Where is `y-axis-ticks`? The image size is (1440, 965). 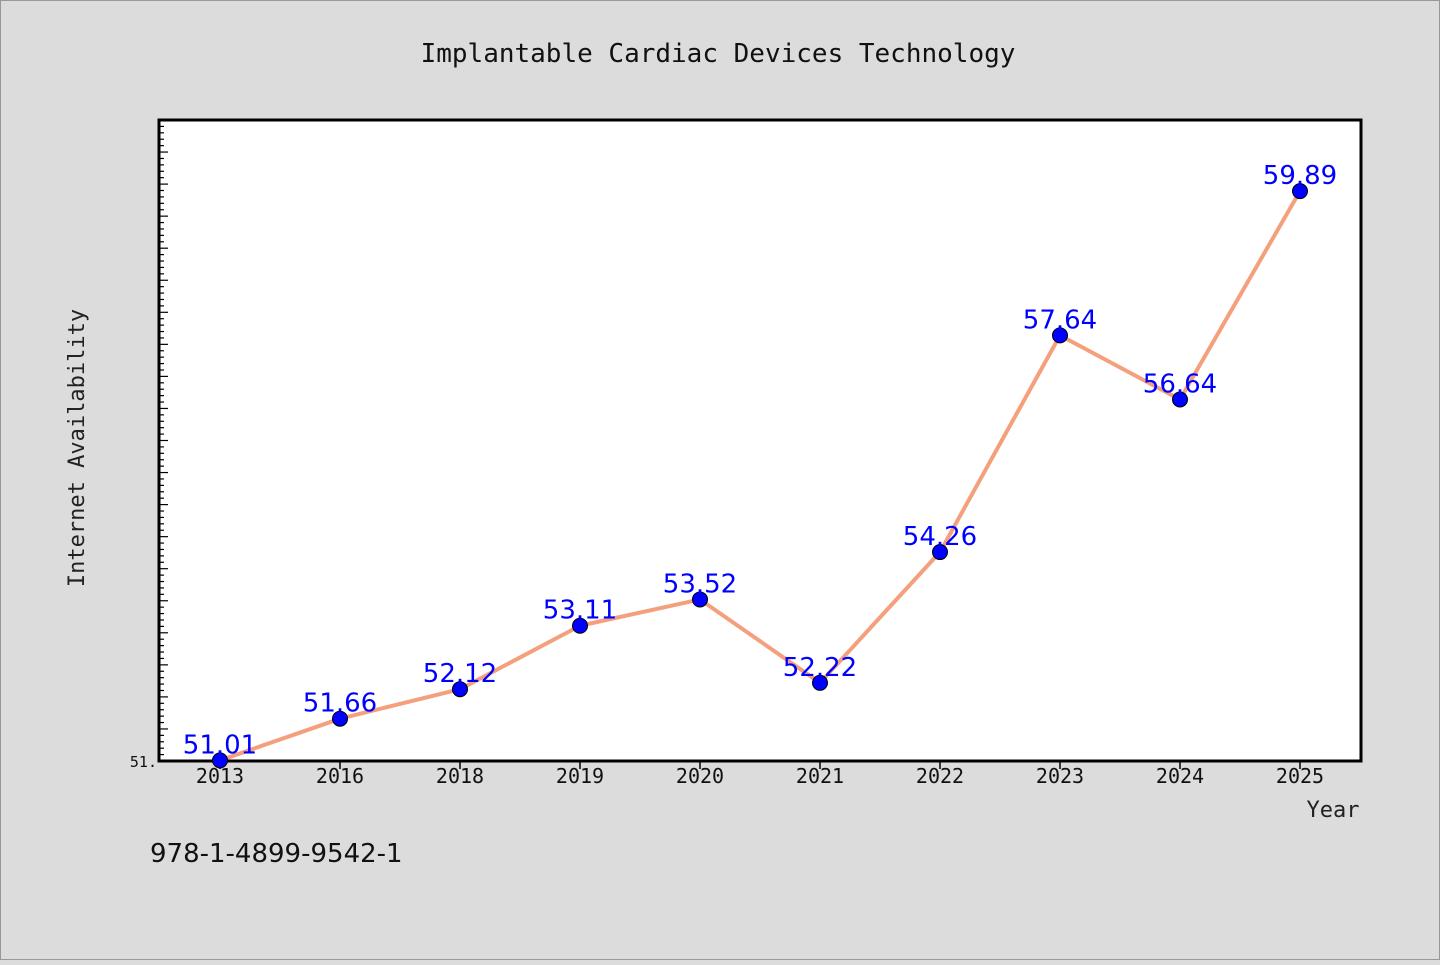 y-axis-ticks is located at coordinates (163, 443).